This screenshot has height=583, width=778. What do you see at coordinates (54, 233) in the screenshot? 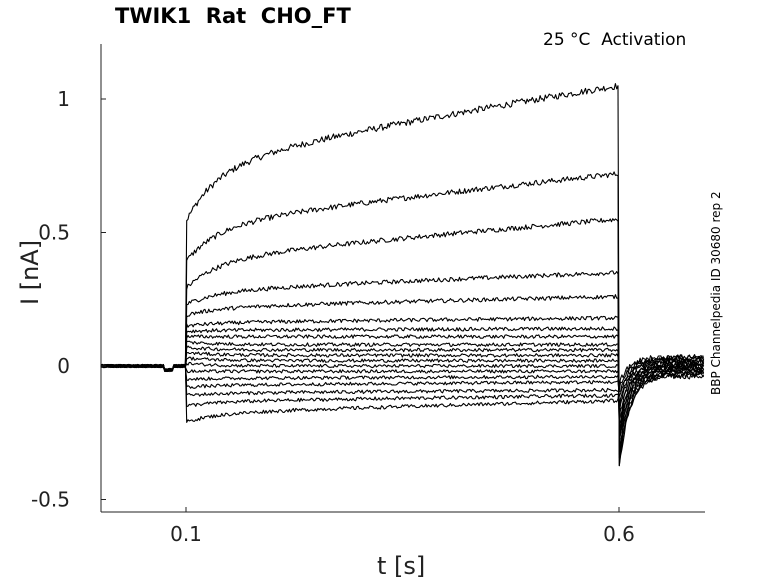
I see `y-tick-label: 0.5` at bounding box center [54, 233].